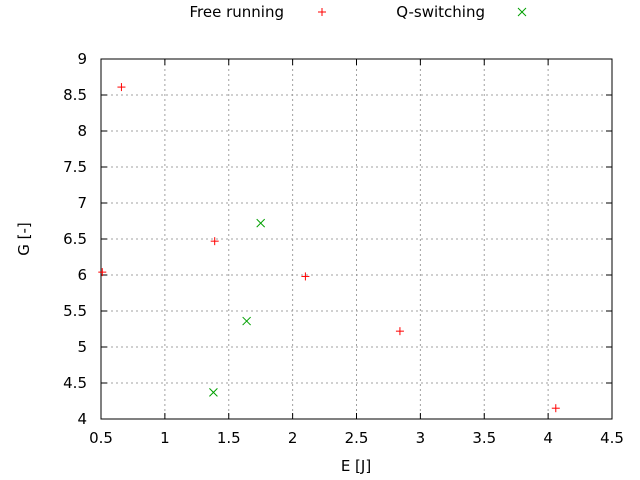 This screenshot has width=640, height=480. Describe the element at coordinates (82, 275) in the screenshot. I see `y-tick-label: 6` at that location.